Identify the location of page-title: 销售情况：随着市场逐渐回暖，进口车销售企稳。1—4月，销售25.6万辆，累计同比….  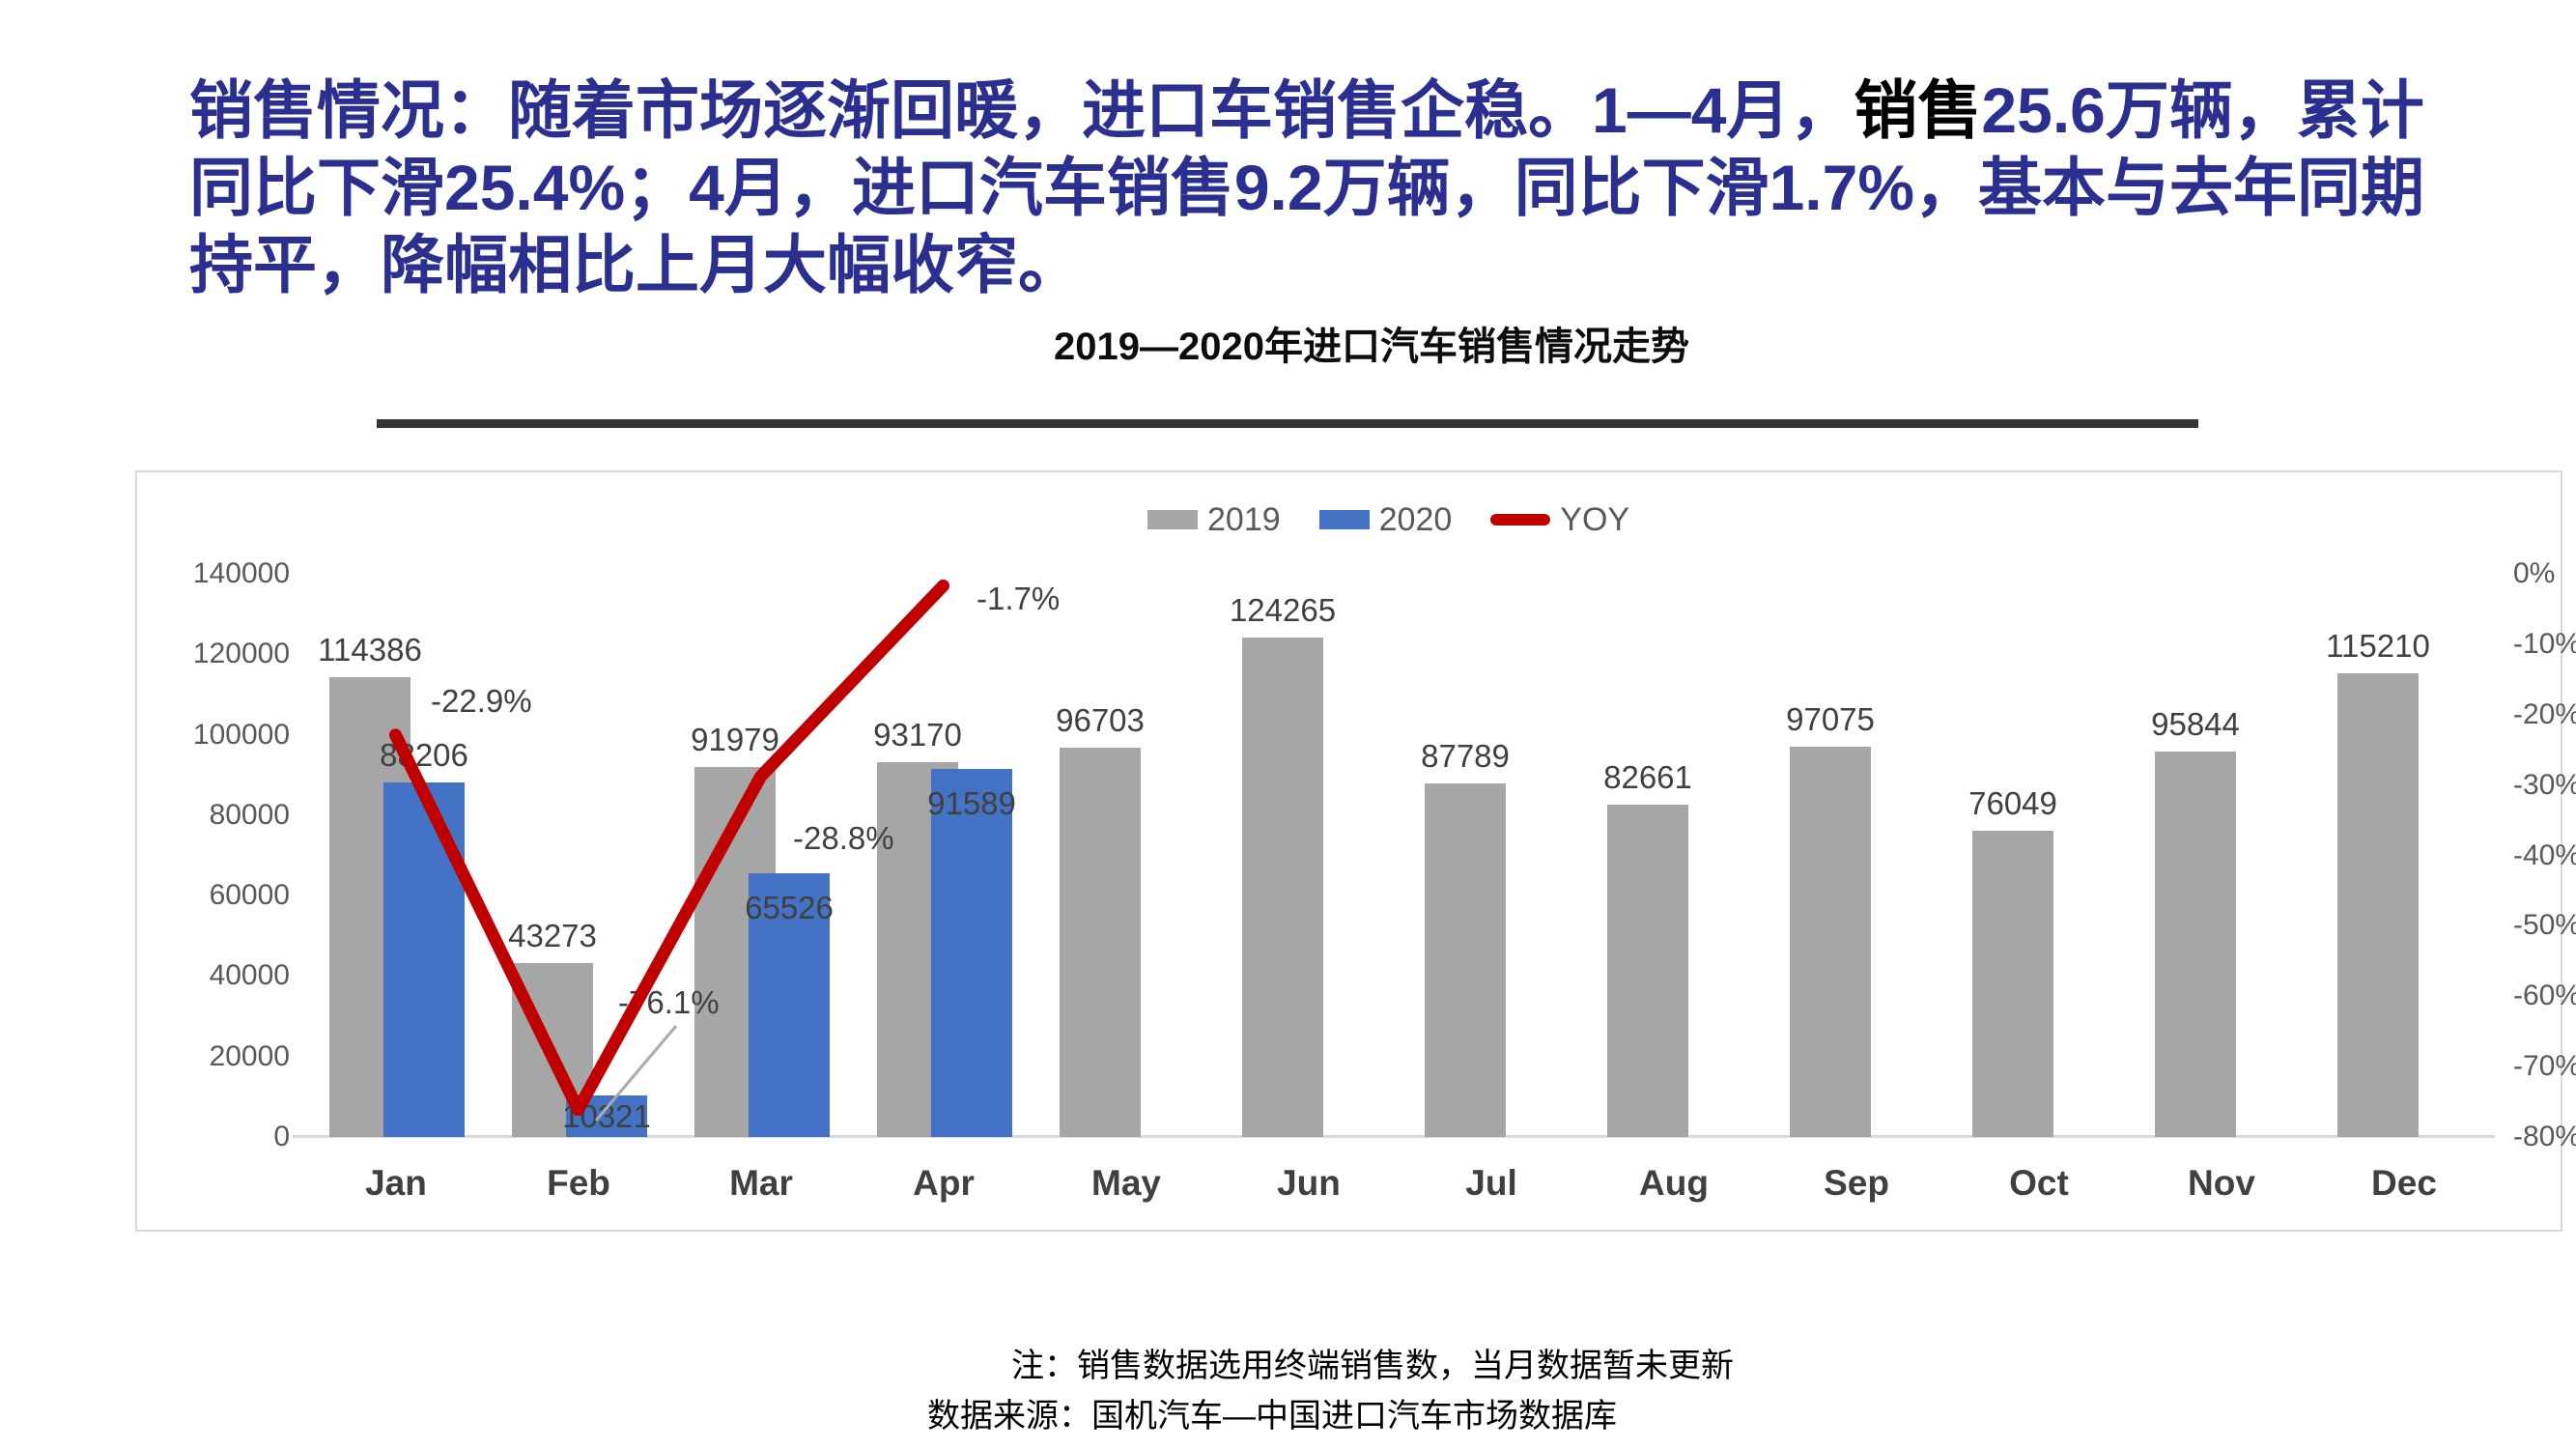
(1314, 187).